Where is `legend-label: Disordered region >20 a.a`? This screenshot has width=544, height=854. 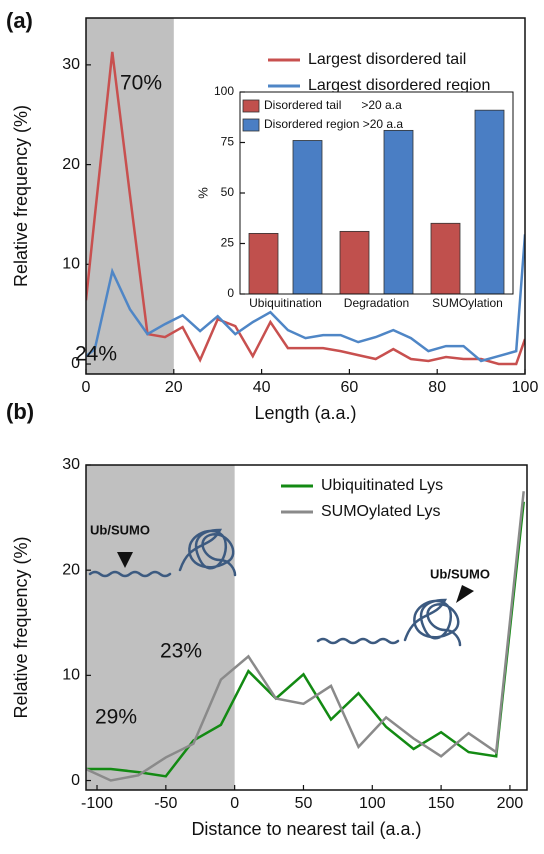 legend-label: Disordered region >20 a.a is located at coordinates (333, 124).